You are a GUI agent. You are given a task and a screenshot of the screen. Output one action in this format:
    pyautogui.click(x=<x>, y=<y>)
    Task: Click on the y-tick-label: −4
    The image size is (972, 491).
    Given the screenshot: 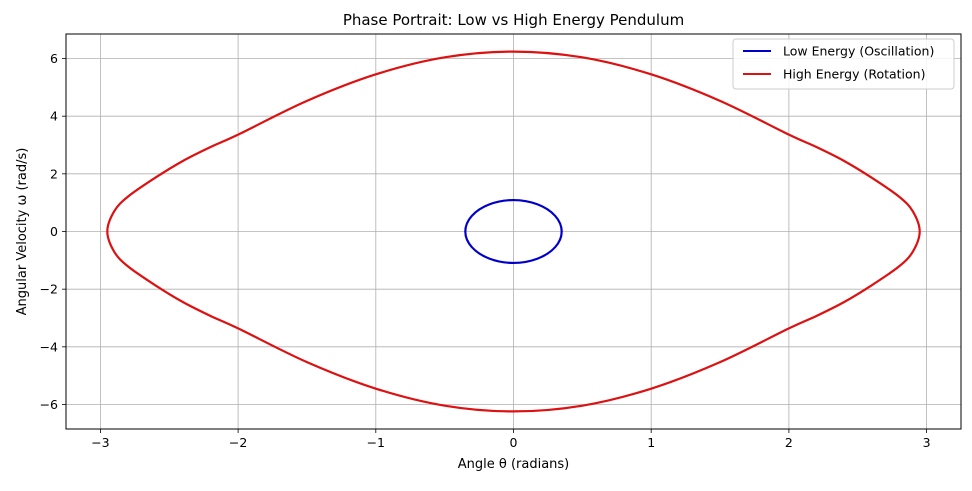 What is the action you would take?
    pyautogui.click(x=49, y=346)
    